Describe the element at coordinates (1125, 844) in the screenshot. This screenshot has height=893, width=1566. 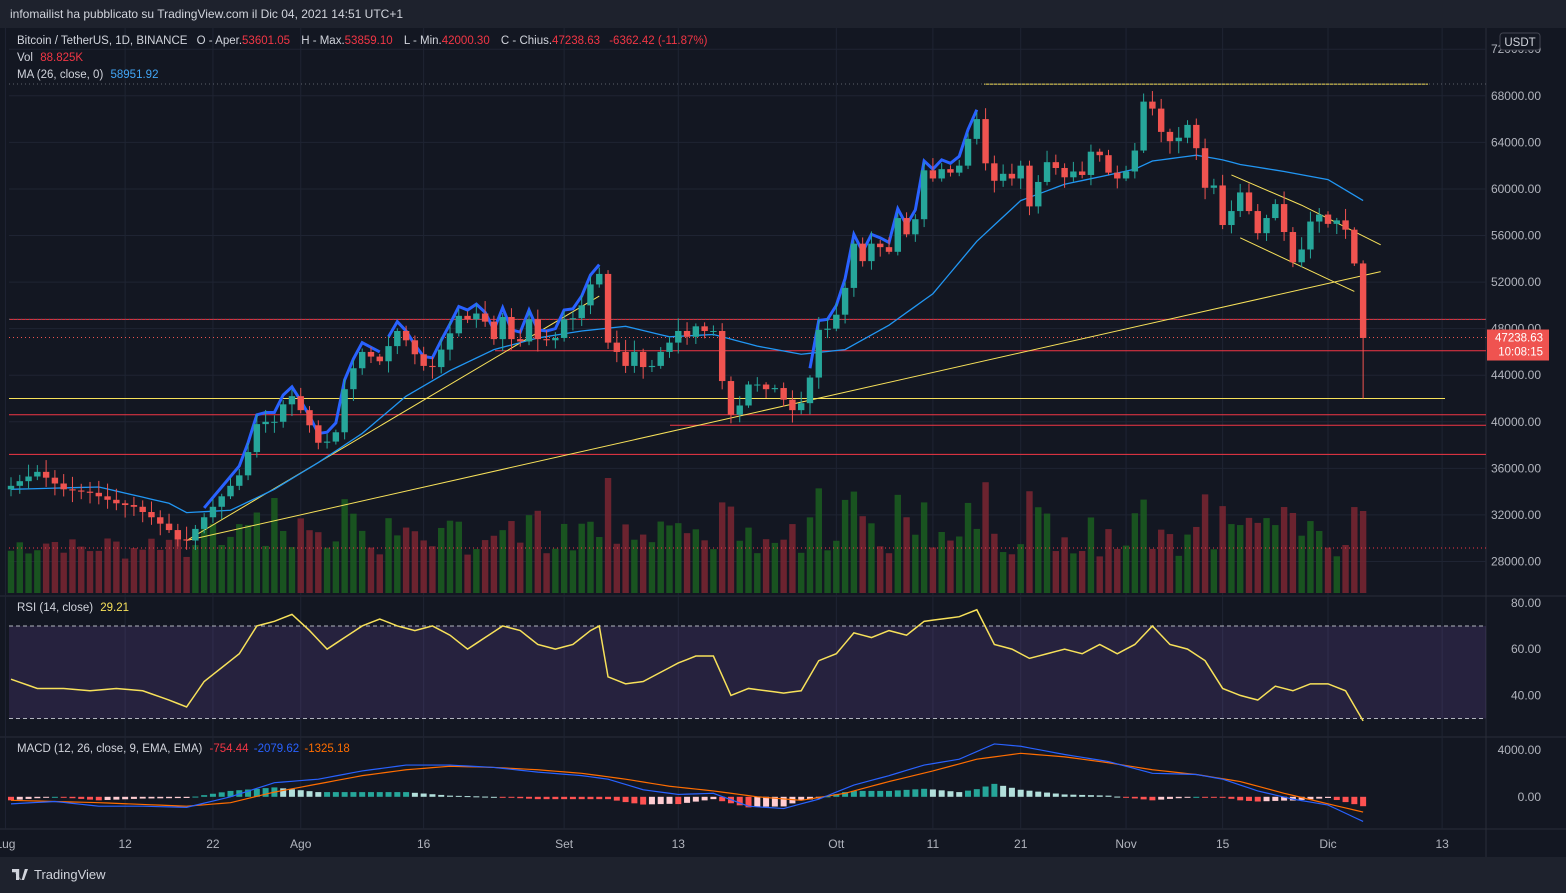
I see `time-tick-label: Nov` at that location.